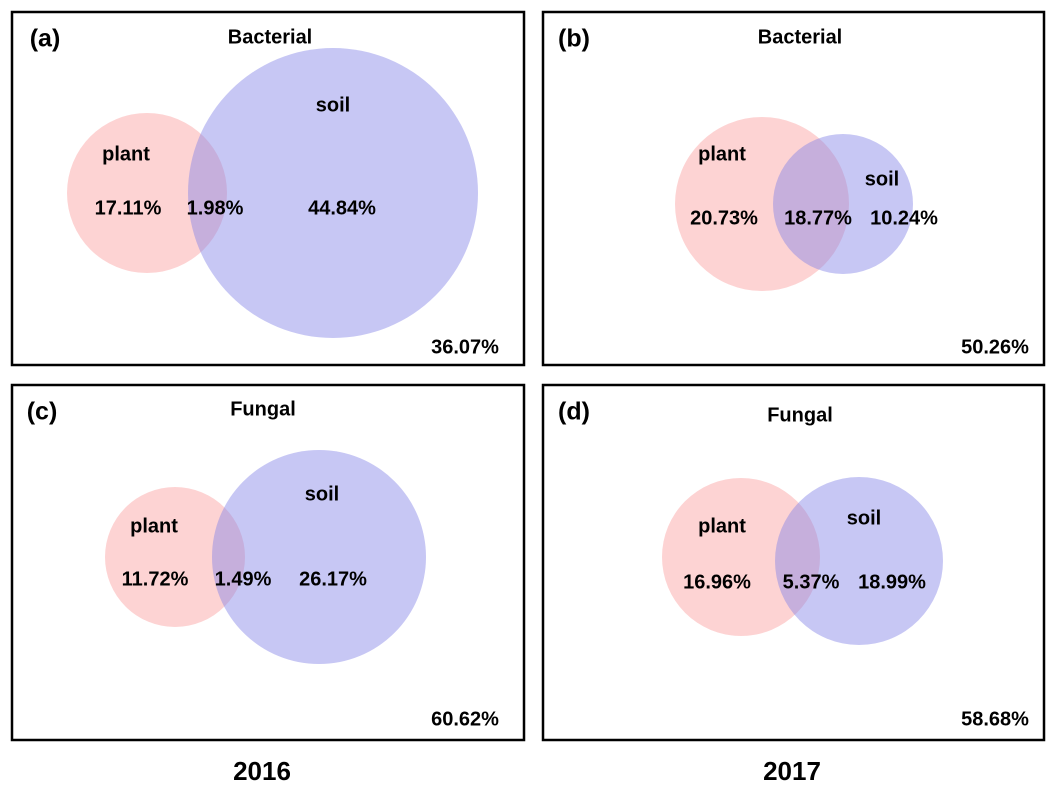  What do you see at coordinates (262, 771) in the screenshot?
I see `year-label: 2016` at bounding box center [262, 771].